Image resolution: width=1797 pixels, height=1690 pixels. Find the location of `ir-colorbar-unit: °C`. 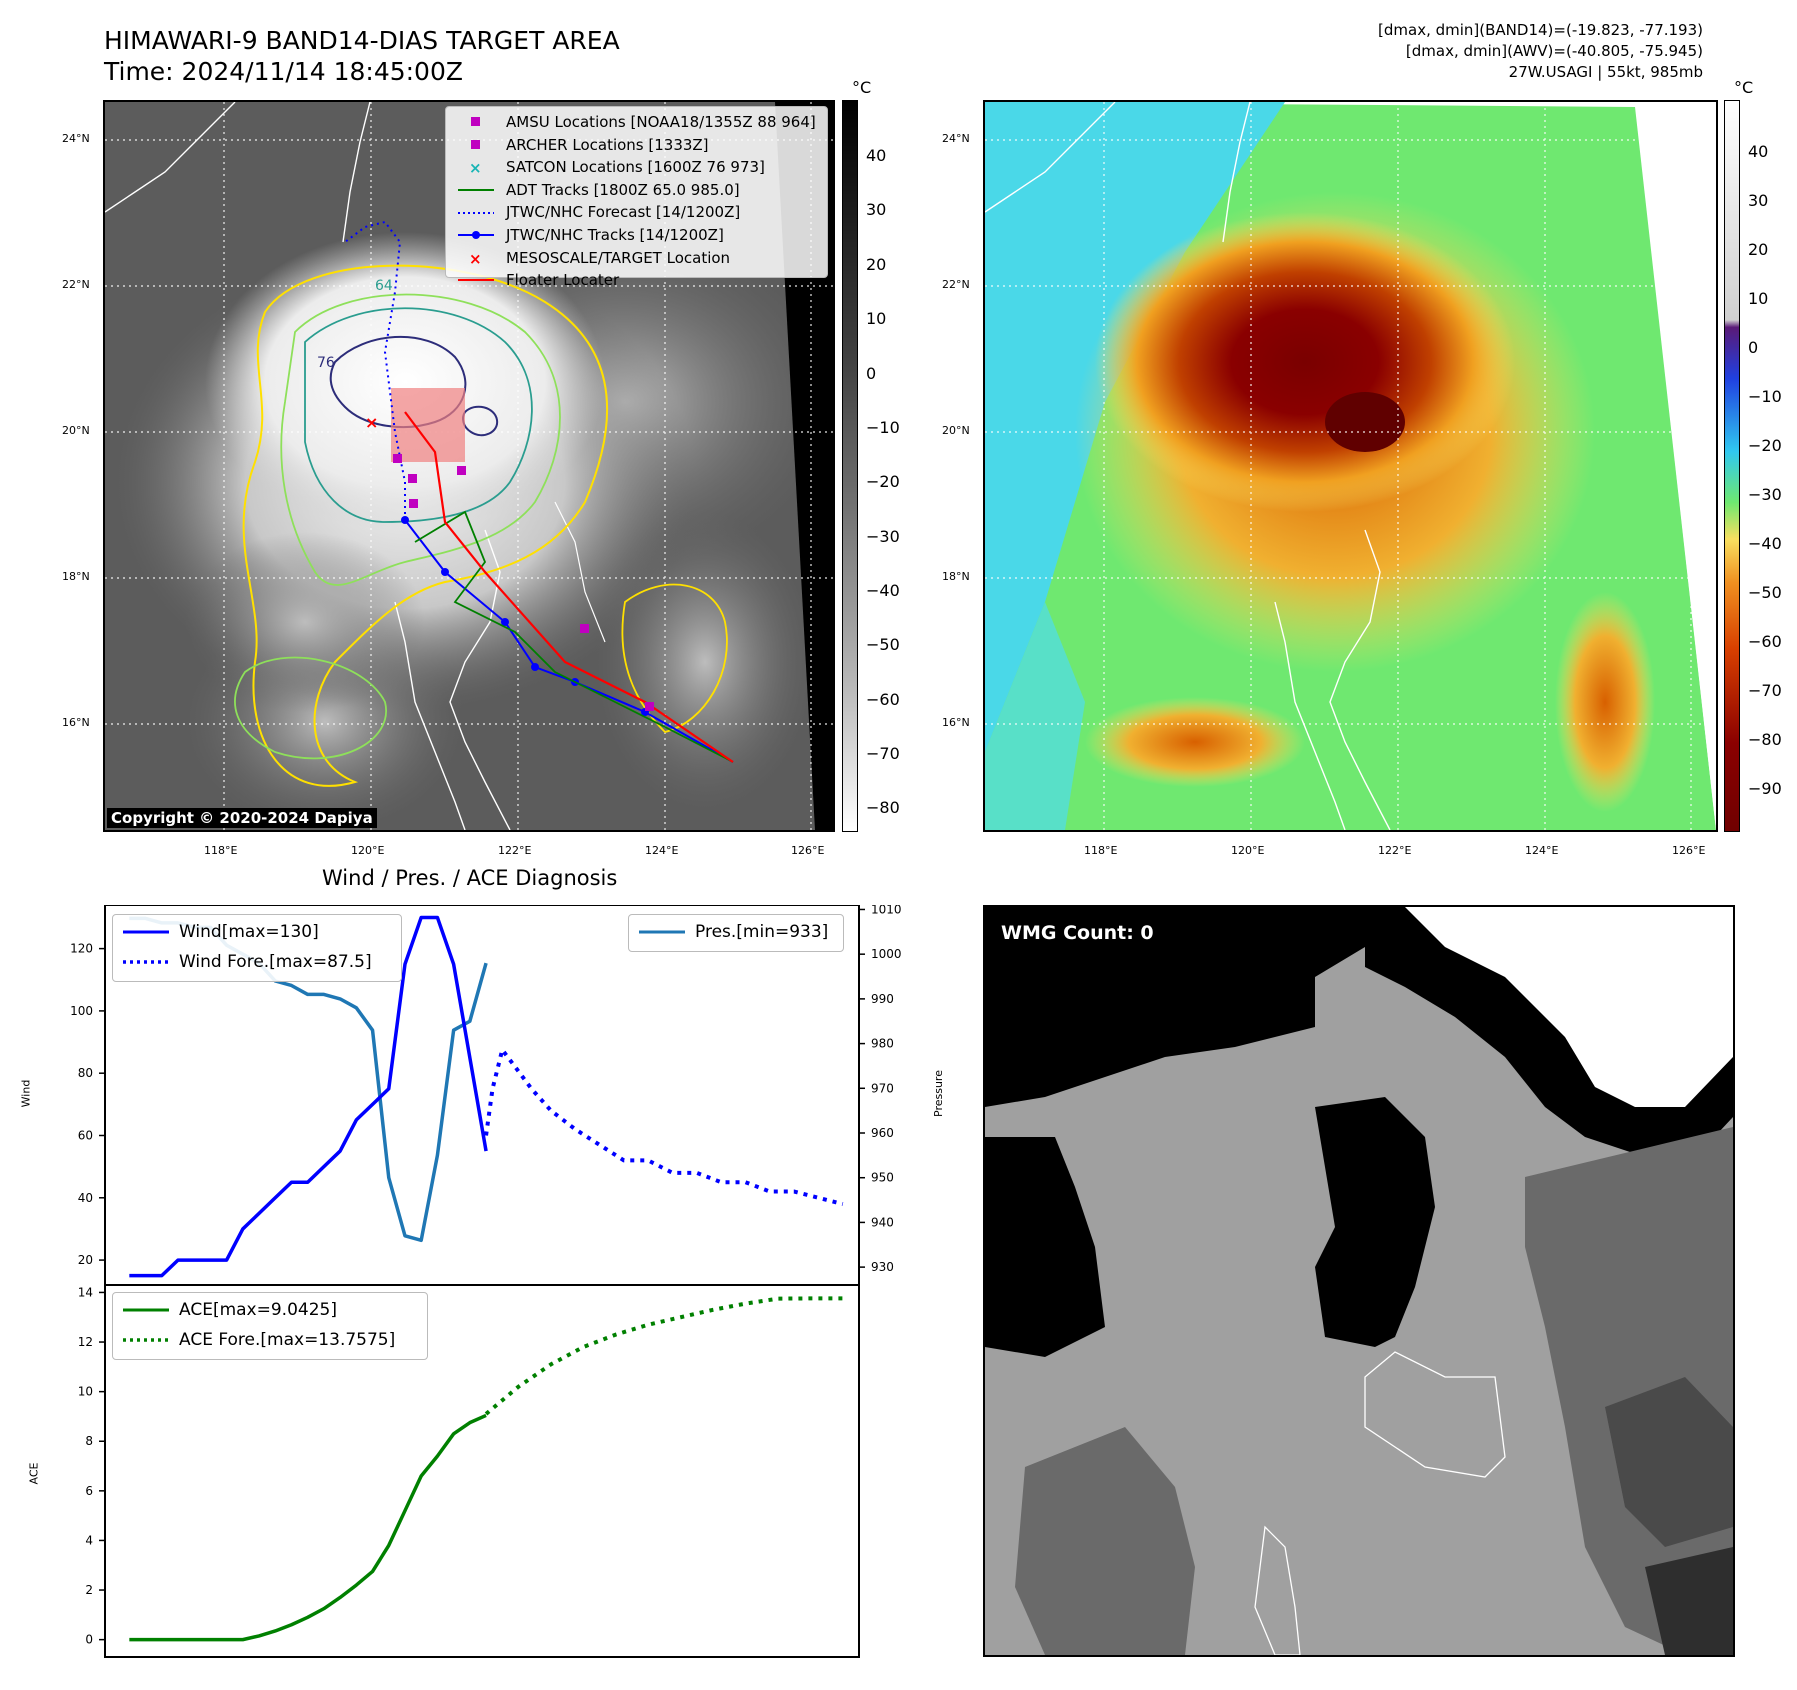

ir-colorbar-unit: °C is located at coordinates (862, 87).